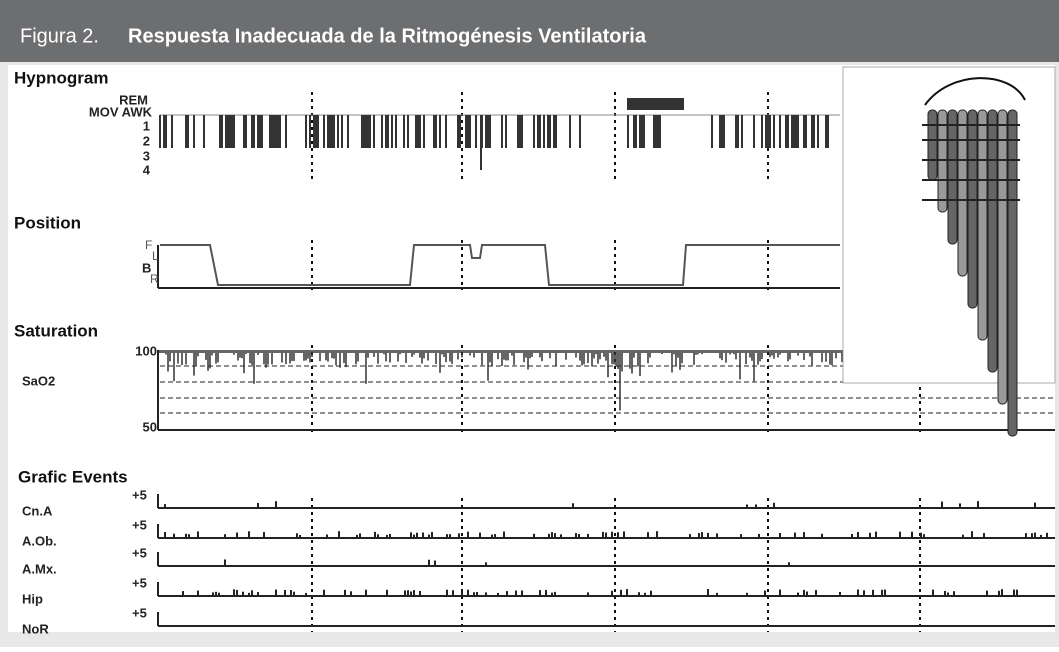 This screenshot has height=652, width=1059. I want to click on stage-label: 4, so click(147, 169).